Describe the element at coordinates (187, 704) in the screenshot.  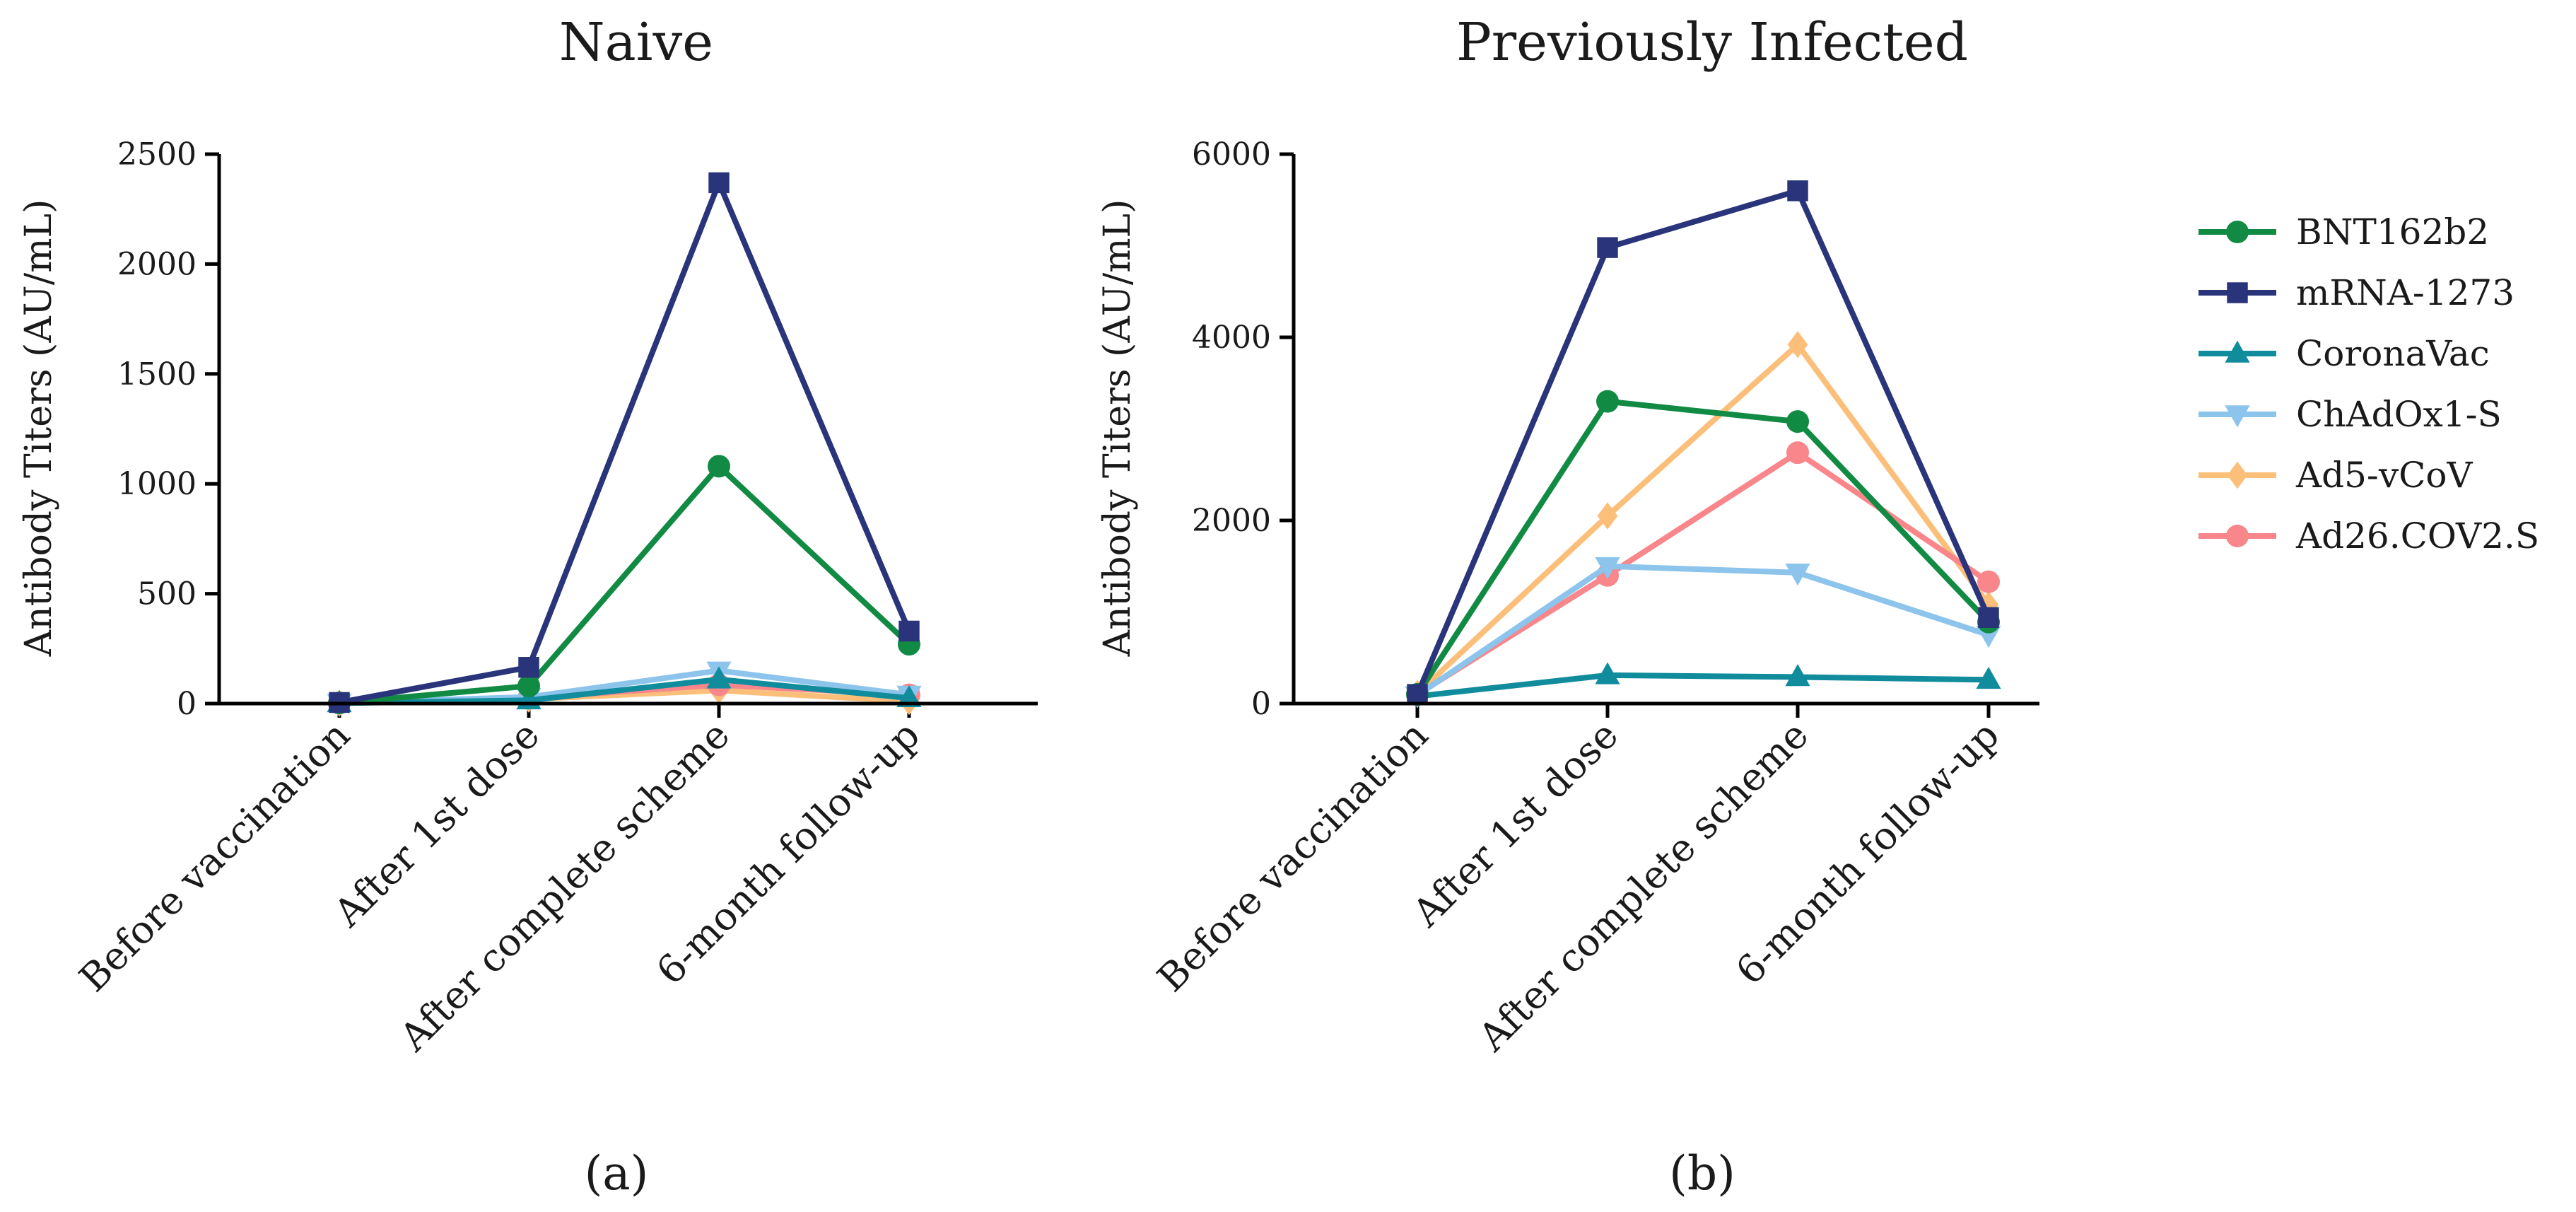
I see `y-tick-label-naive-0: 0` at that location.